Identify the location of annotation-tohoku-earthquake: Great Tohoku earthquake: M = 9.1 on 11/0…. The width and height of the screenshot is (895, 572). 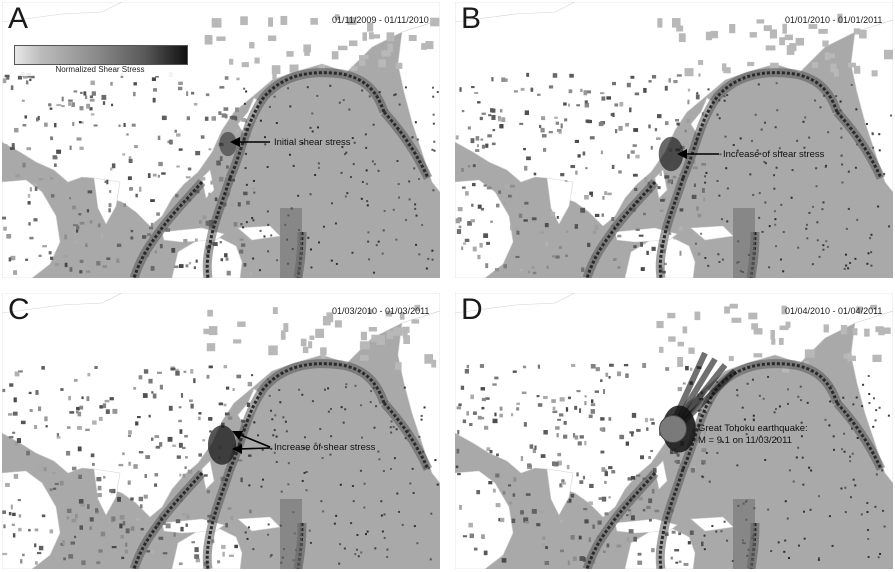
(753, 435).